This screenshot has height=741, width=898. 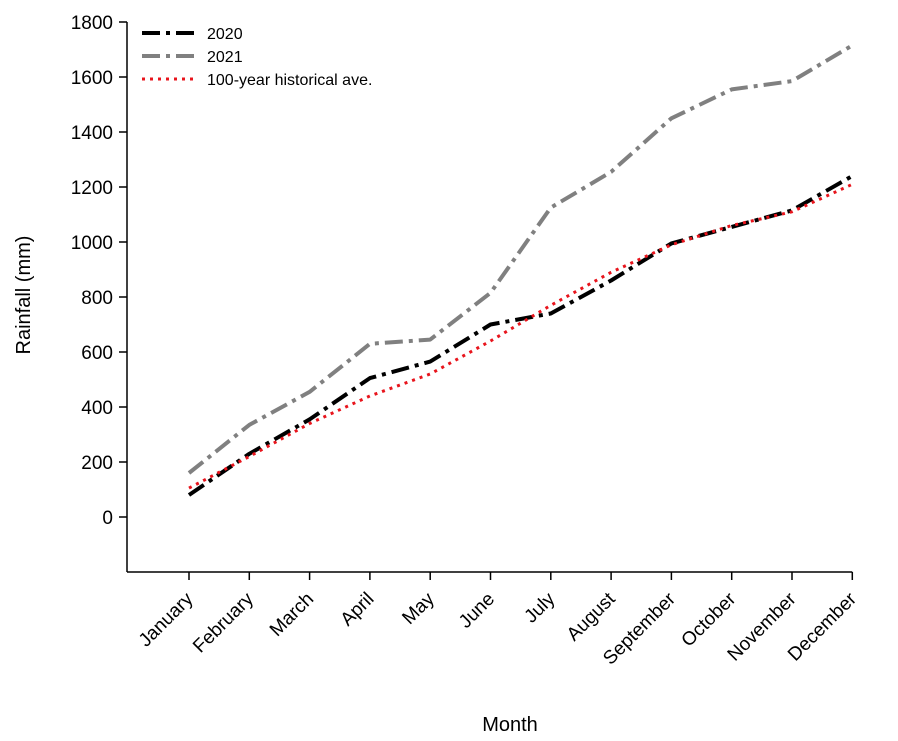 I want to click on x-tick-label: February, so click(x=223, y=622).